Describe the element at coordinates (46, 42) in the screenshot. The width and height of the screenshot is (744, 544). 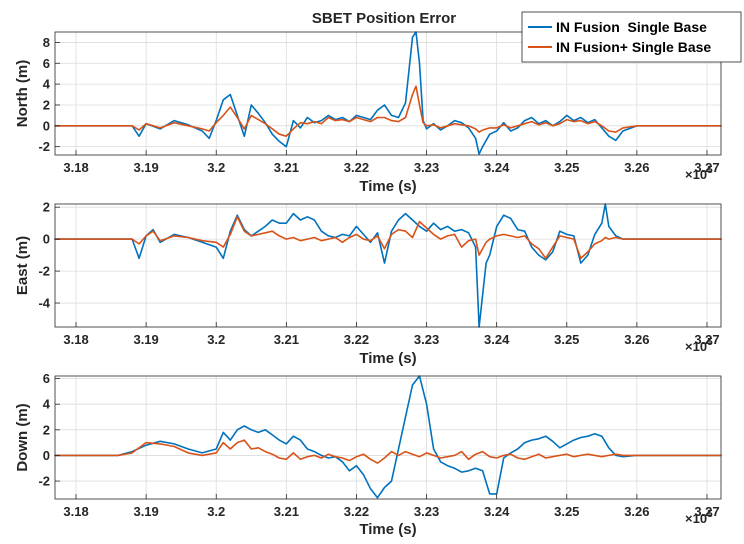
I see `y-tick-label: 8` at that location.